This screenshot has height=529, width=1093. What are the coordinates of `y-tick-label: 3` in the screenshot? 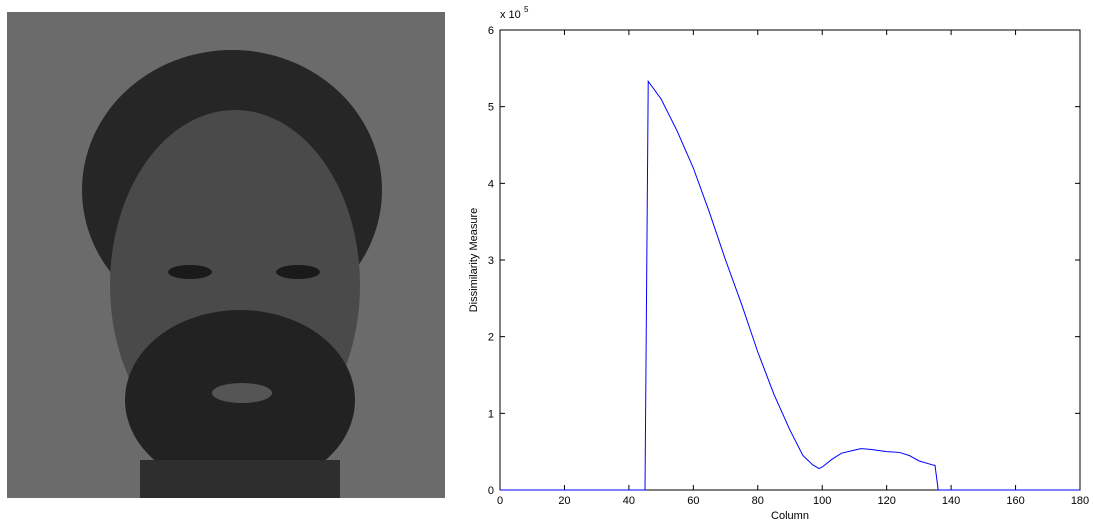 It's located at (491, 261).